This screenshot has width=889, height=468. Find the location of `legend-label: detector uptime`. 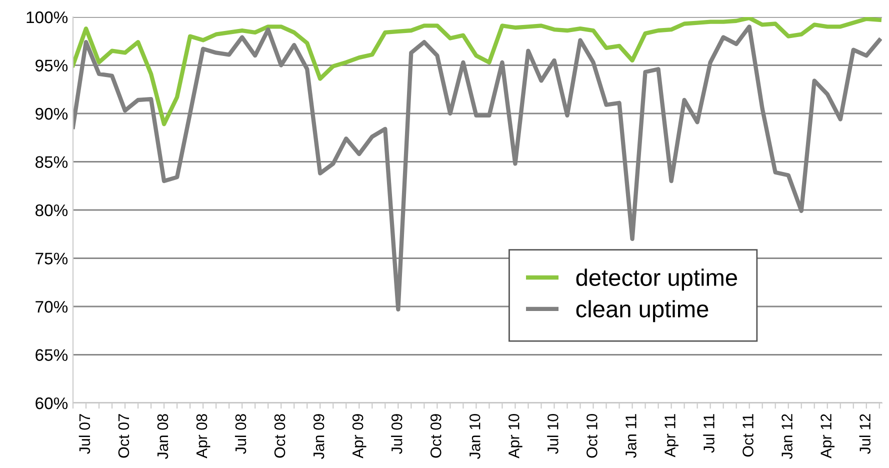

legend-label: detector uptime is located at coordinates (657, 279).